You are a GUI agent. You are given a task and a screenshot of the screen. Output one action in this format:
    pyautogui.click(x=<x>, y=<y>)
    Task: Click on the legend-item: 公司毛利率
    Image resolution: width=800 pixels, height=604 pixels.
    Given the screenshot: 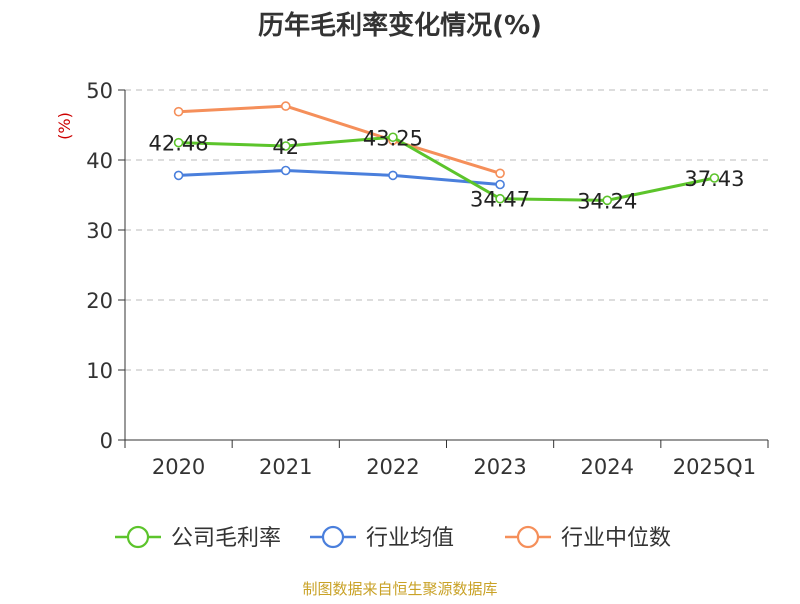 What is the action you would take?
    pyautogui.click(x=198, y=538)
    